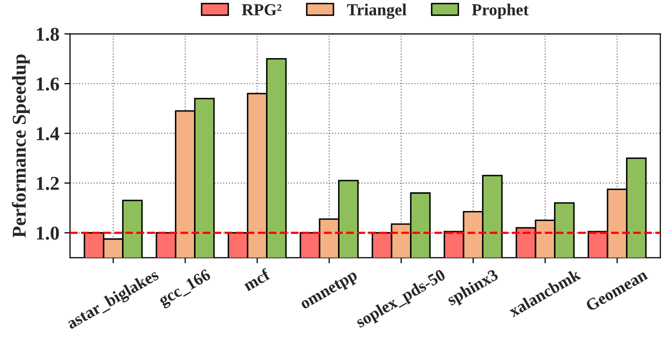 Image resolution: width=667 pixels, height=339 pixels. What do you see at coordinates (47, 233) in the screenshot?
I see `y-tick-label: 1.0` at bounding box center [47, 233].